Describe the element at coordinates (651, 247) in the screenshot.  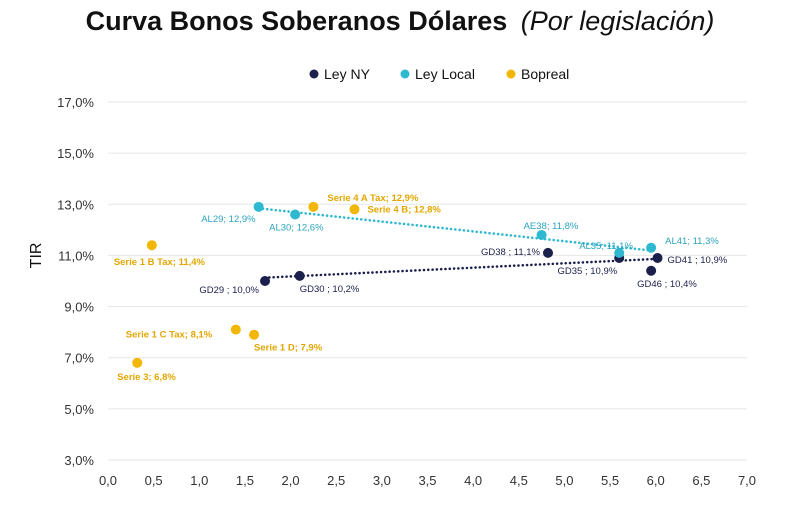
I see `point-al41` at that location.